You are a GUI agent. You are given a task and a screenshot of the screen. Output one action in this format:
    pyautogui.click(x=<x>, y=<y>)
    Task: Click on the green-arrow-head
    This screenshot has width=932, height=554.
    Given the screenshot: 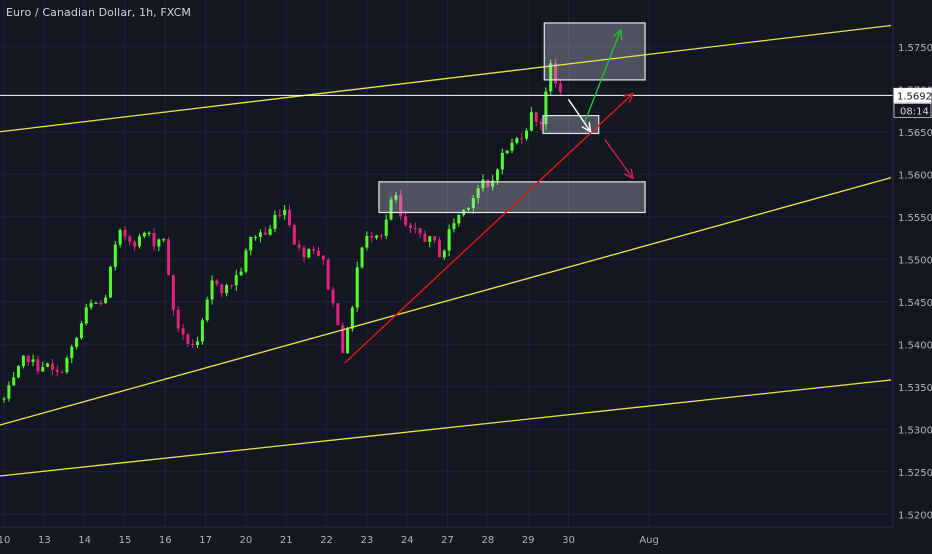 What is the action you would take?
    pyautogui.click(x=618, y=34)
    